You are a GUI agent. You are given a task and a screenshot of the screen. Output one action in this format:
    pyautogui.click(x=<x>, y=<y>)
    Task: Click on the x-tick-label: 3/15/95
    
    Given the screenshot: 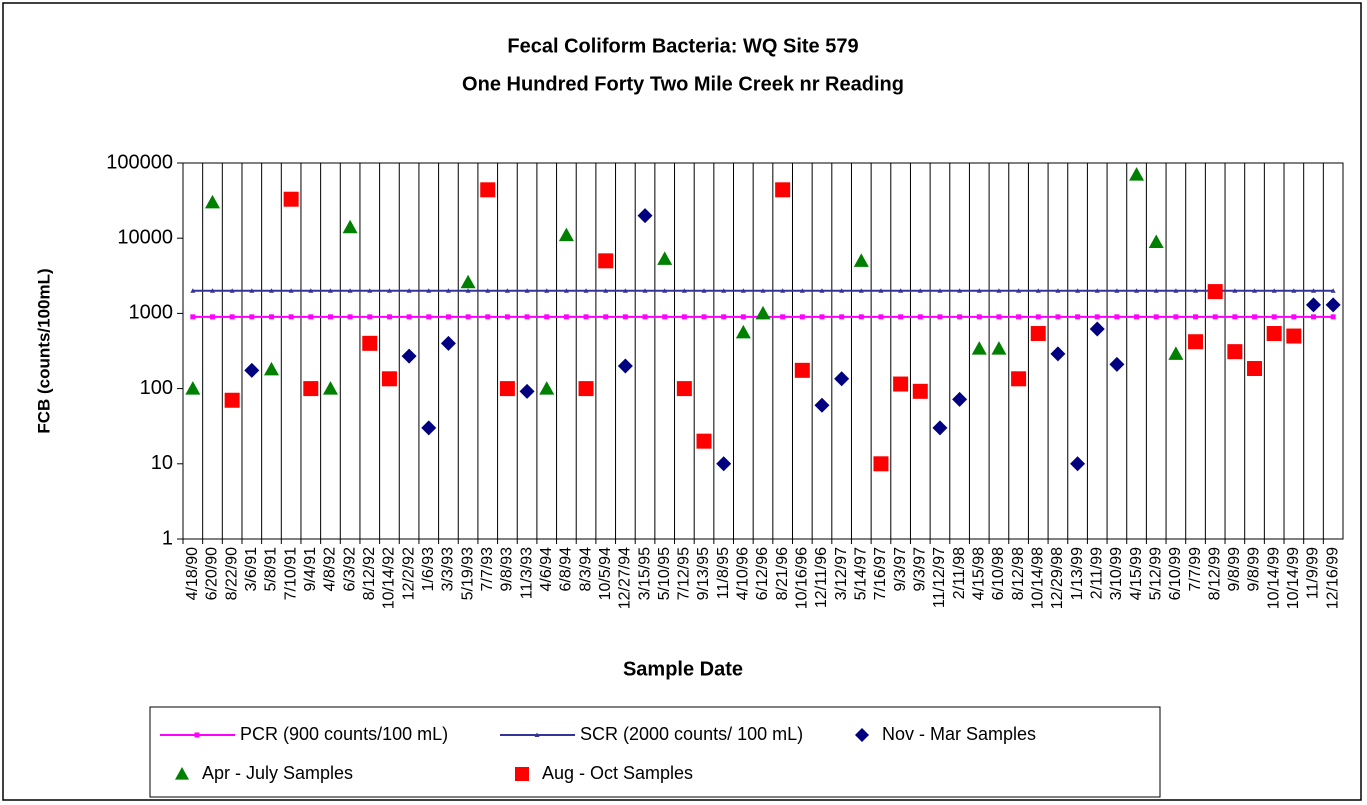 What is the action you would take?
    pyautogui.click(x=644, y=573)
    